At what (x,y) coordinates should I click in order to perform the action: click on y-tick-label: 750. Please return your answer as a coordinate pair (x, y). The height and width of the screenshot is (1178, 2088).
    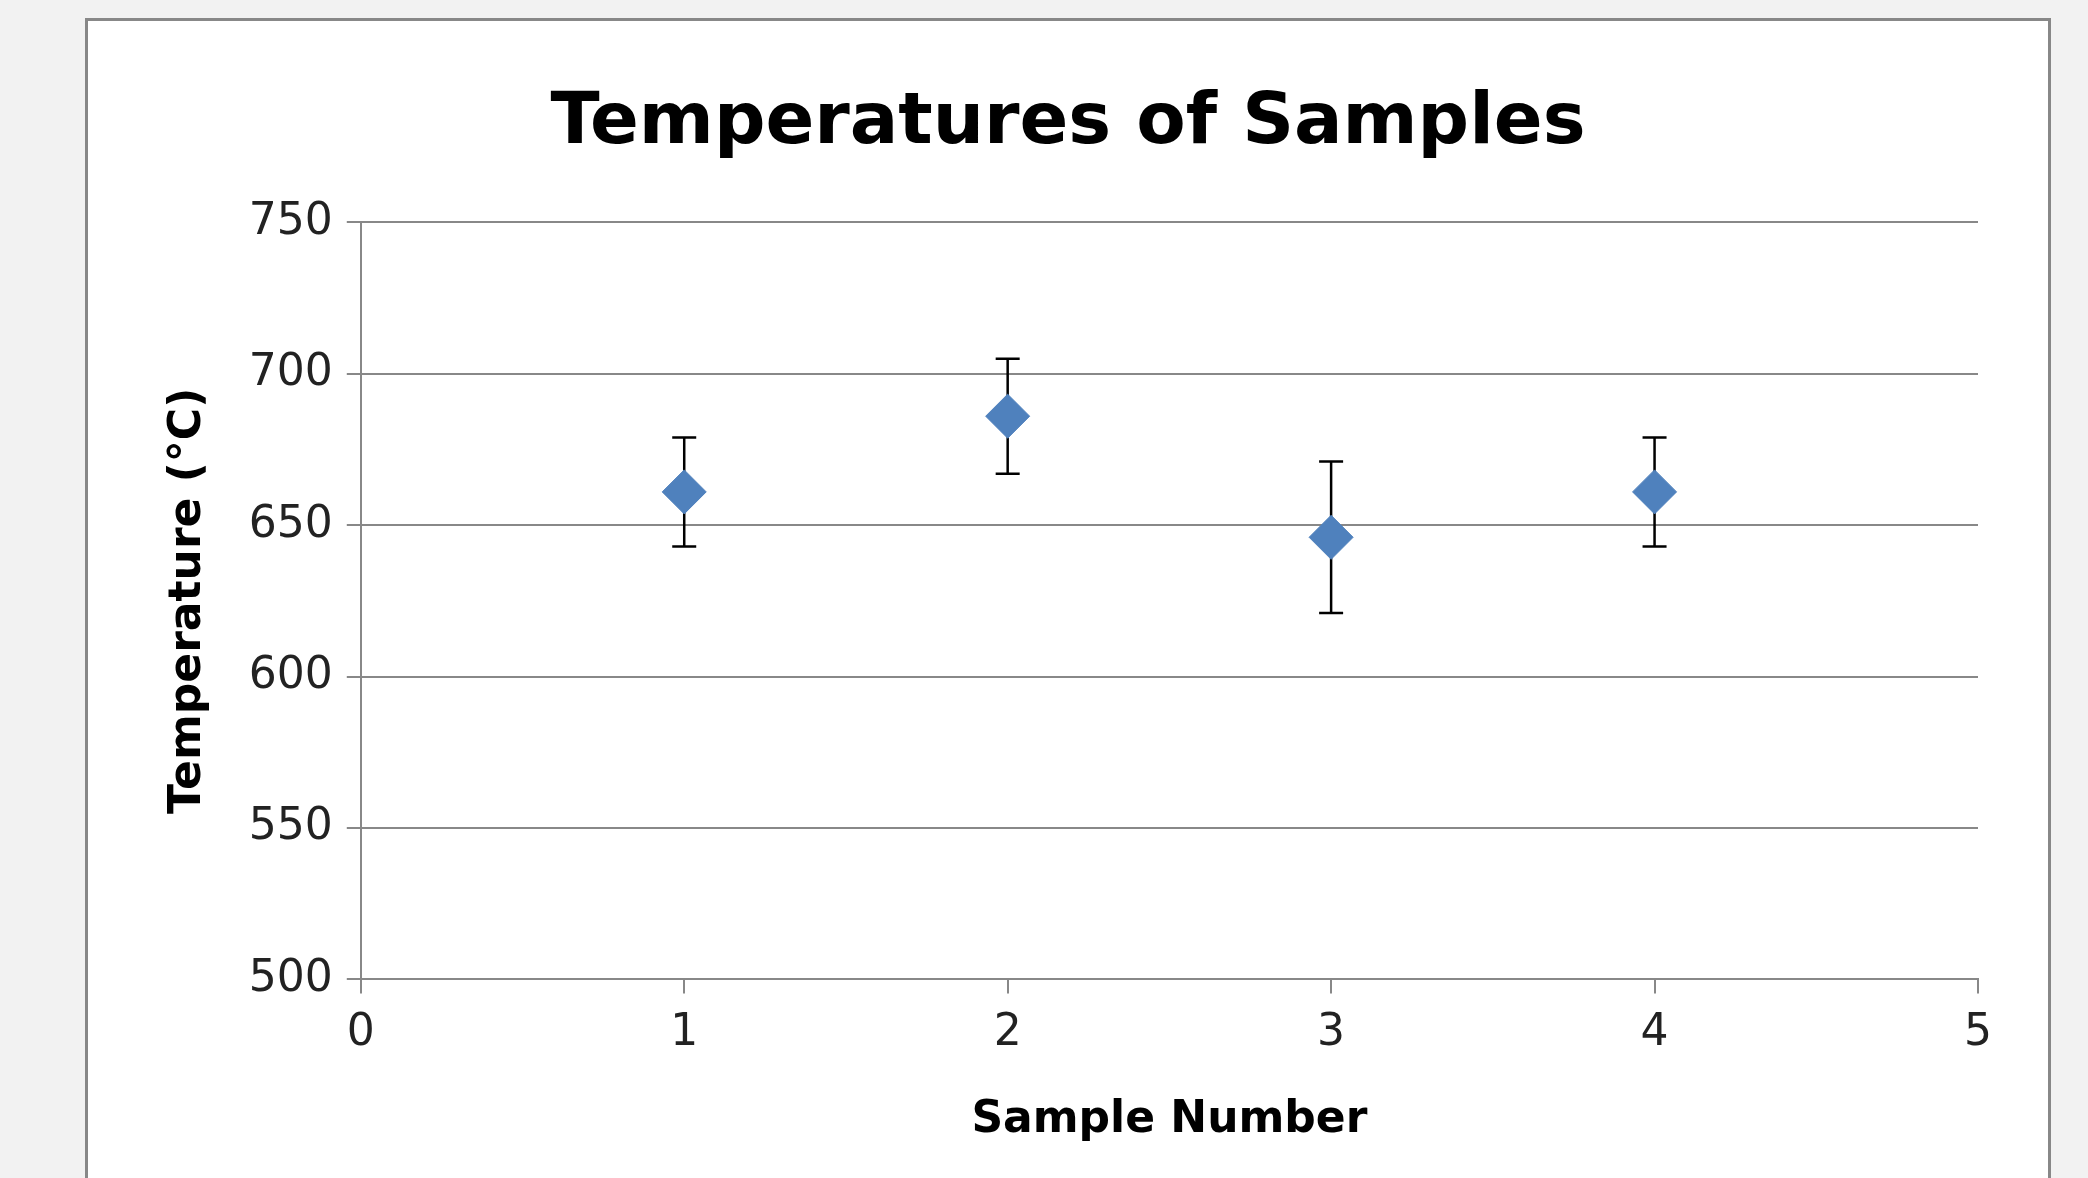
    Looking at the image, I should click on (290, 218).